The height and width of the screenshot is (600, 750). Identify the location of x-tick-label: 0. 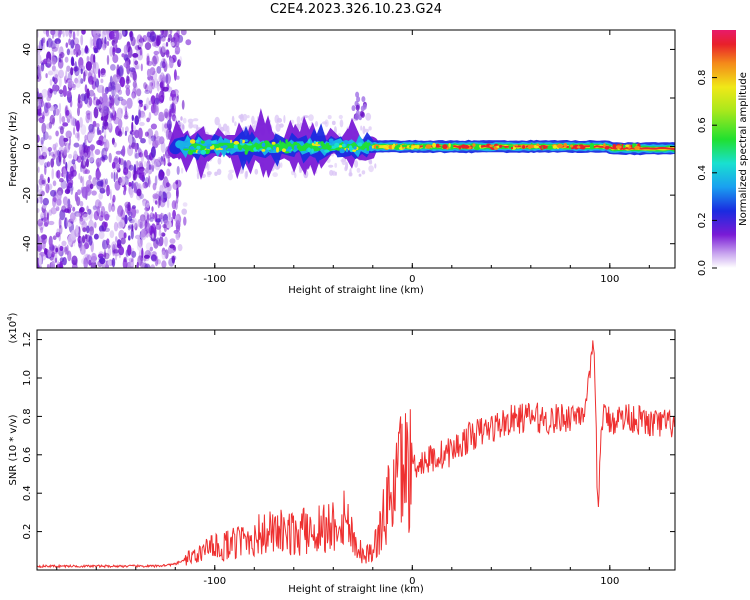
(412, 581).